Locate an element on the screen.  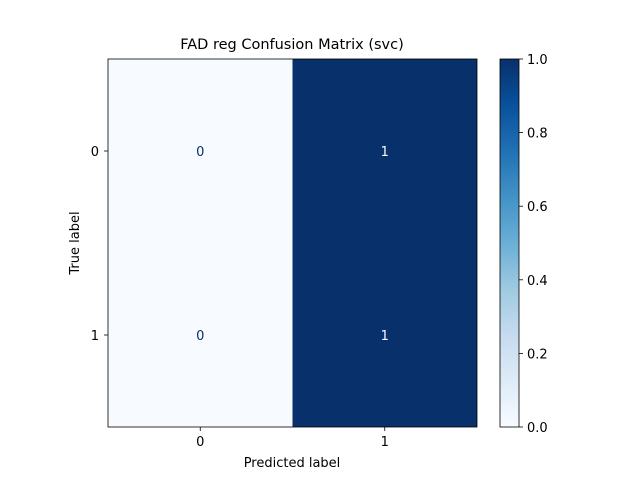
colorbar-tick-label: 1.0 is located at coordinates (537, 60).